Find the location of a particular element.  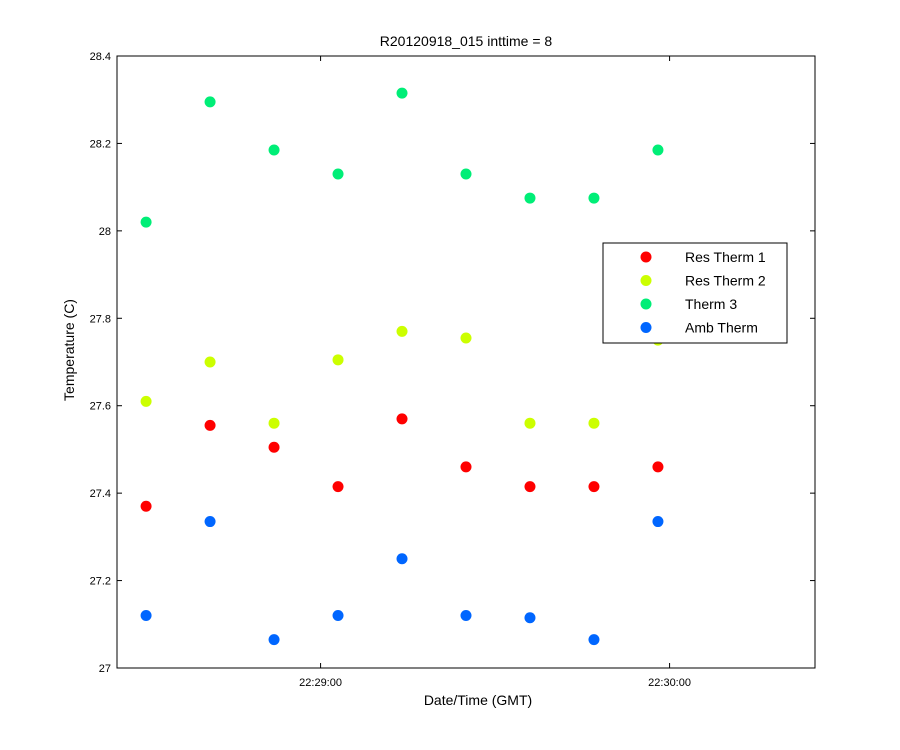

legend: Res Therm 1 Res Therm 2 Therm 3 Amb Therm is located at coordinates (695, 293).